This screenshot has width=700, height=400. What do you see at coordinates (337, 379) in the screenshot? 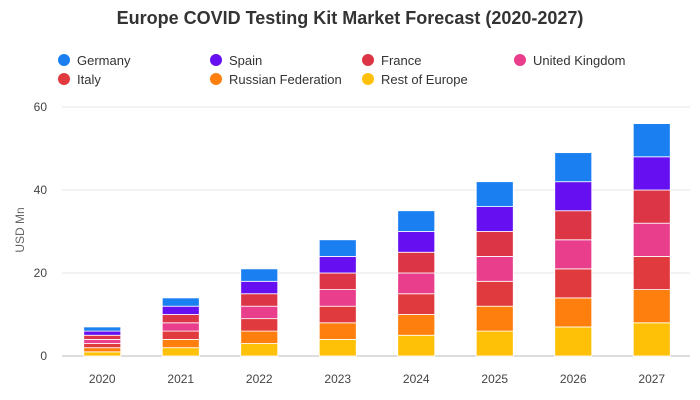
I see `x-tick-label: 2023` at bounding box center [337, 379].